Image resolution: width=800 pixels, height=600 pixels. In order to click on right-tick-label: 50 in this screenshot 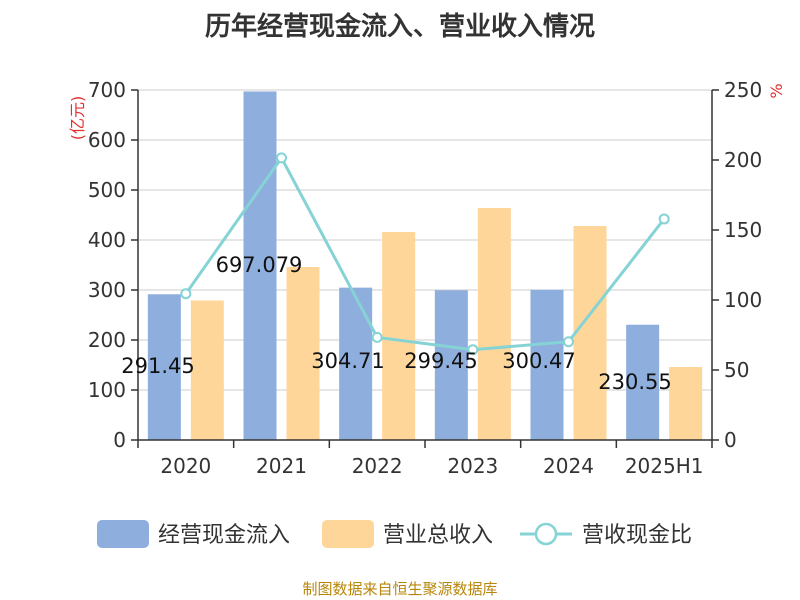, I will do `click(736, 370)`.